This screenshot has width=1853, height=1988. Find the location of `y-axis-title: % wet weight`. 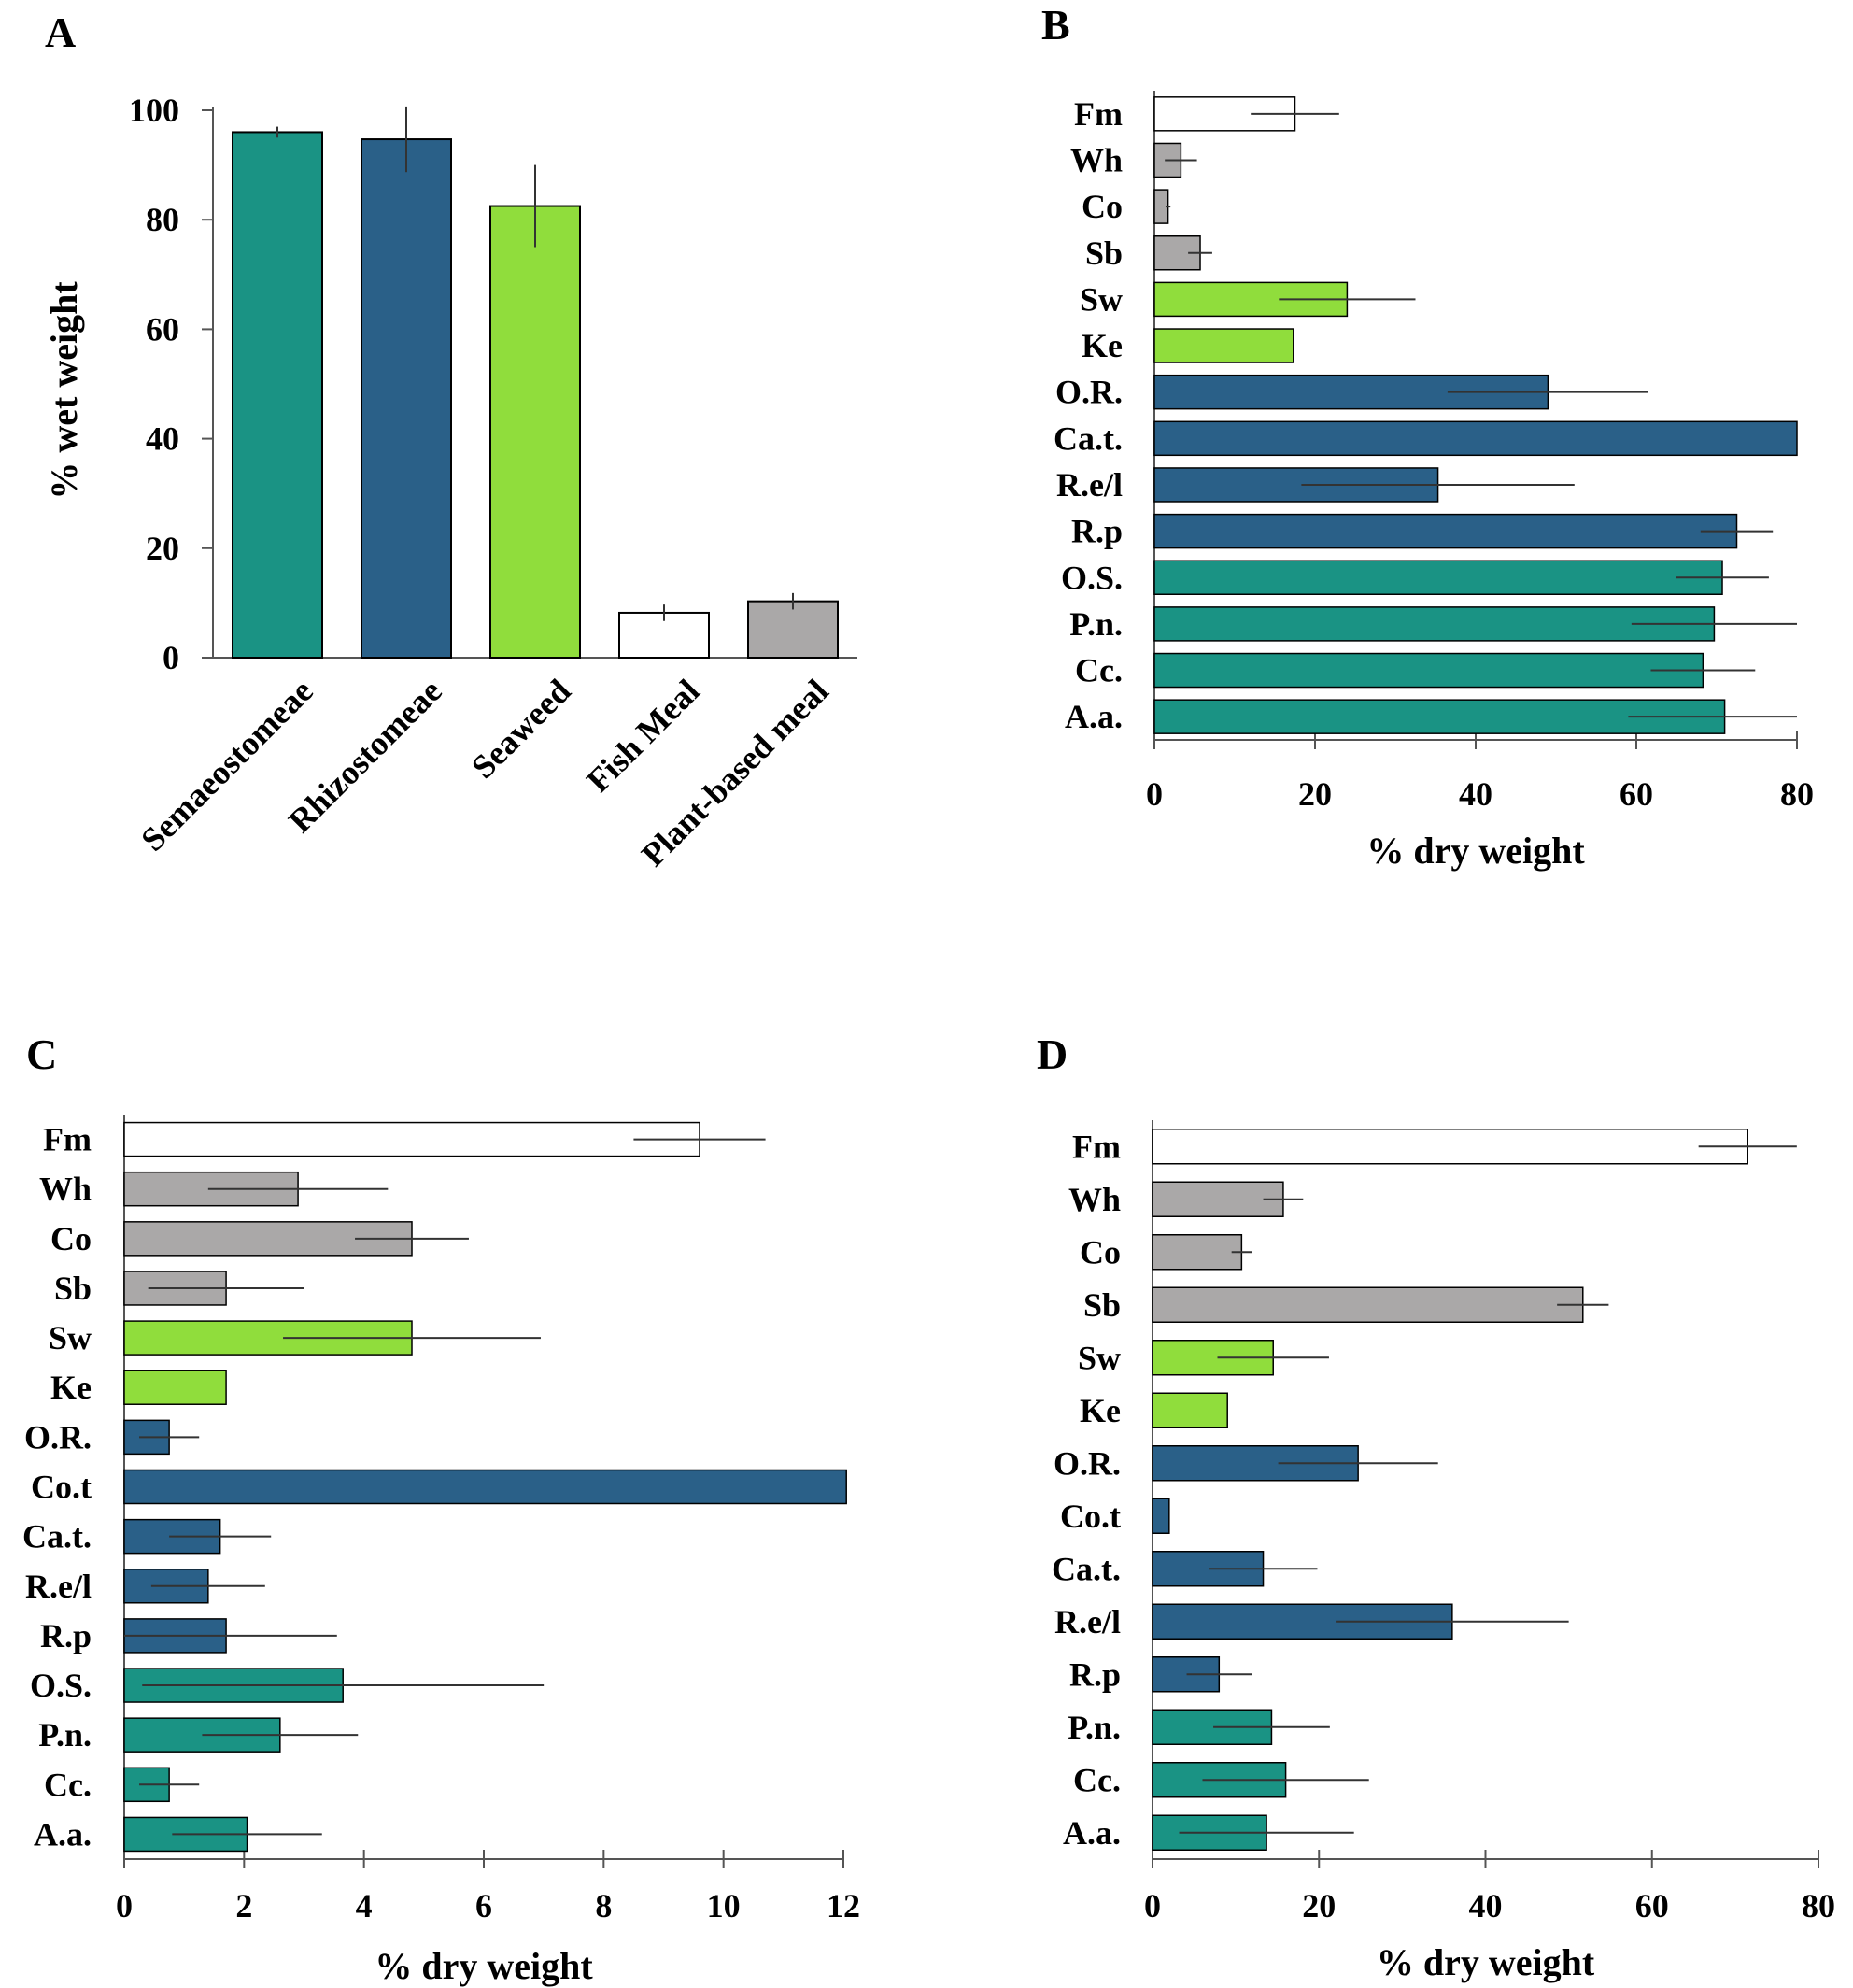

y-axis-title: % wet weight is located at coordinates (64, 390).